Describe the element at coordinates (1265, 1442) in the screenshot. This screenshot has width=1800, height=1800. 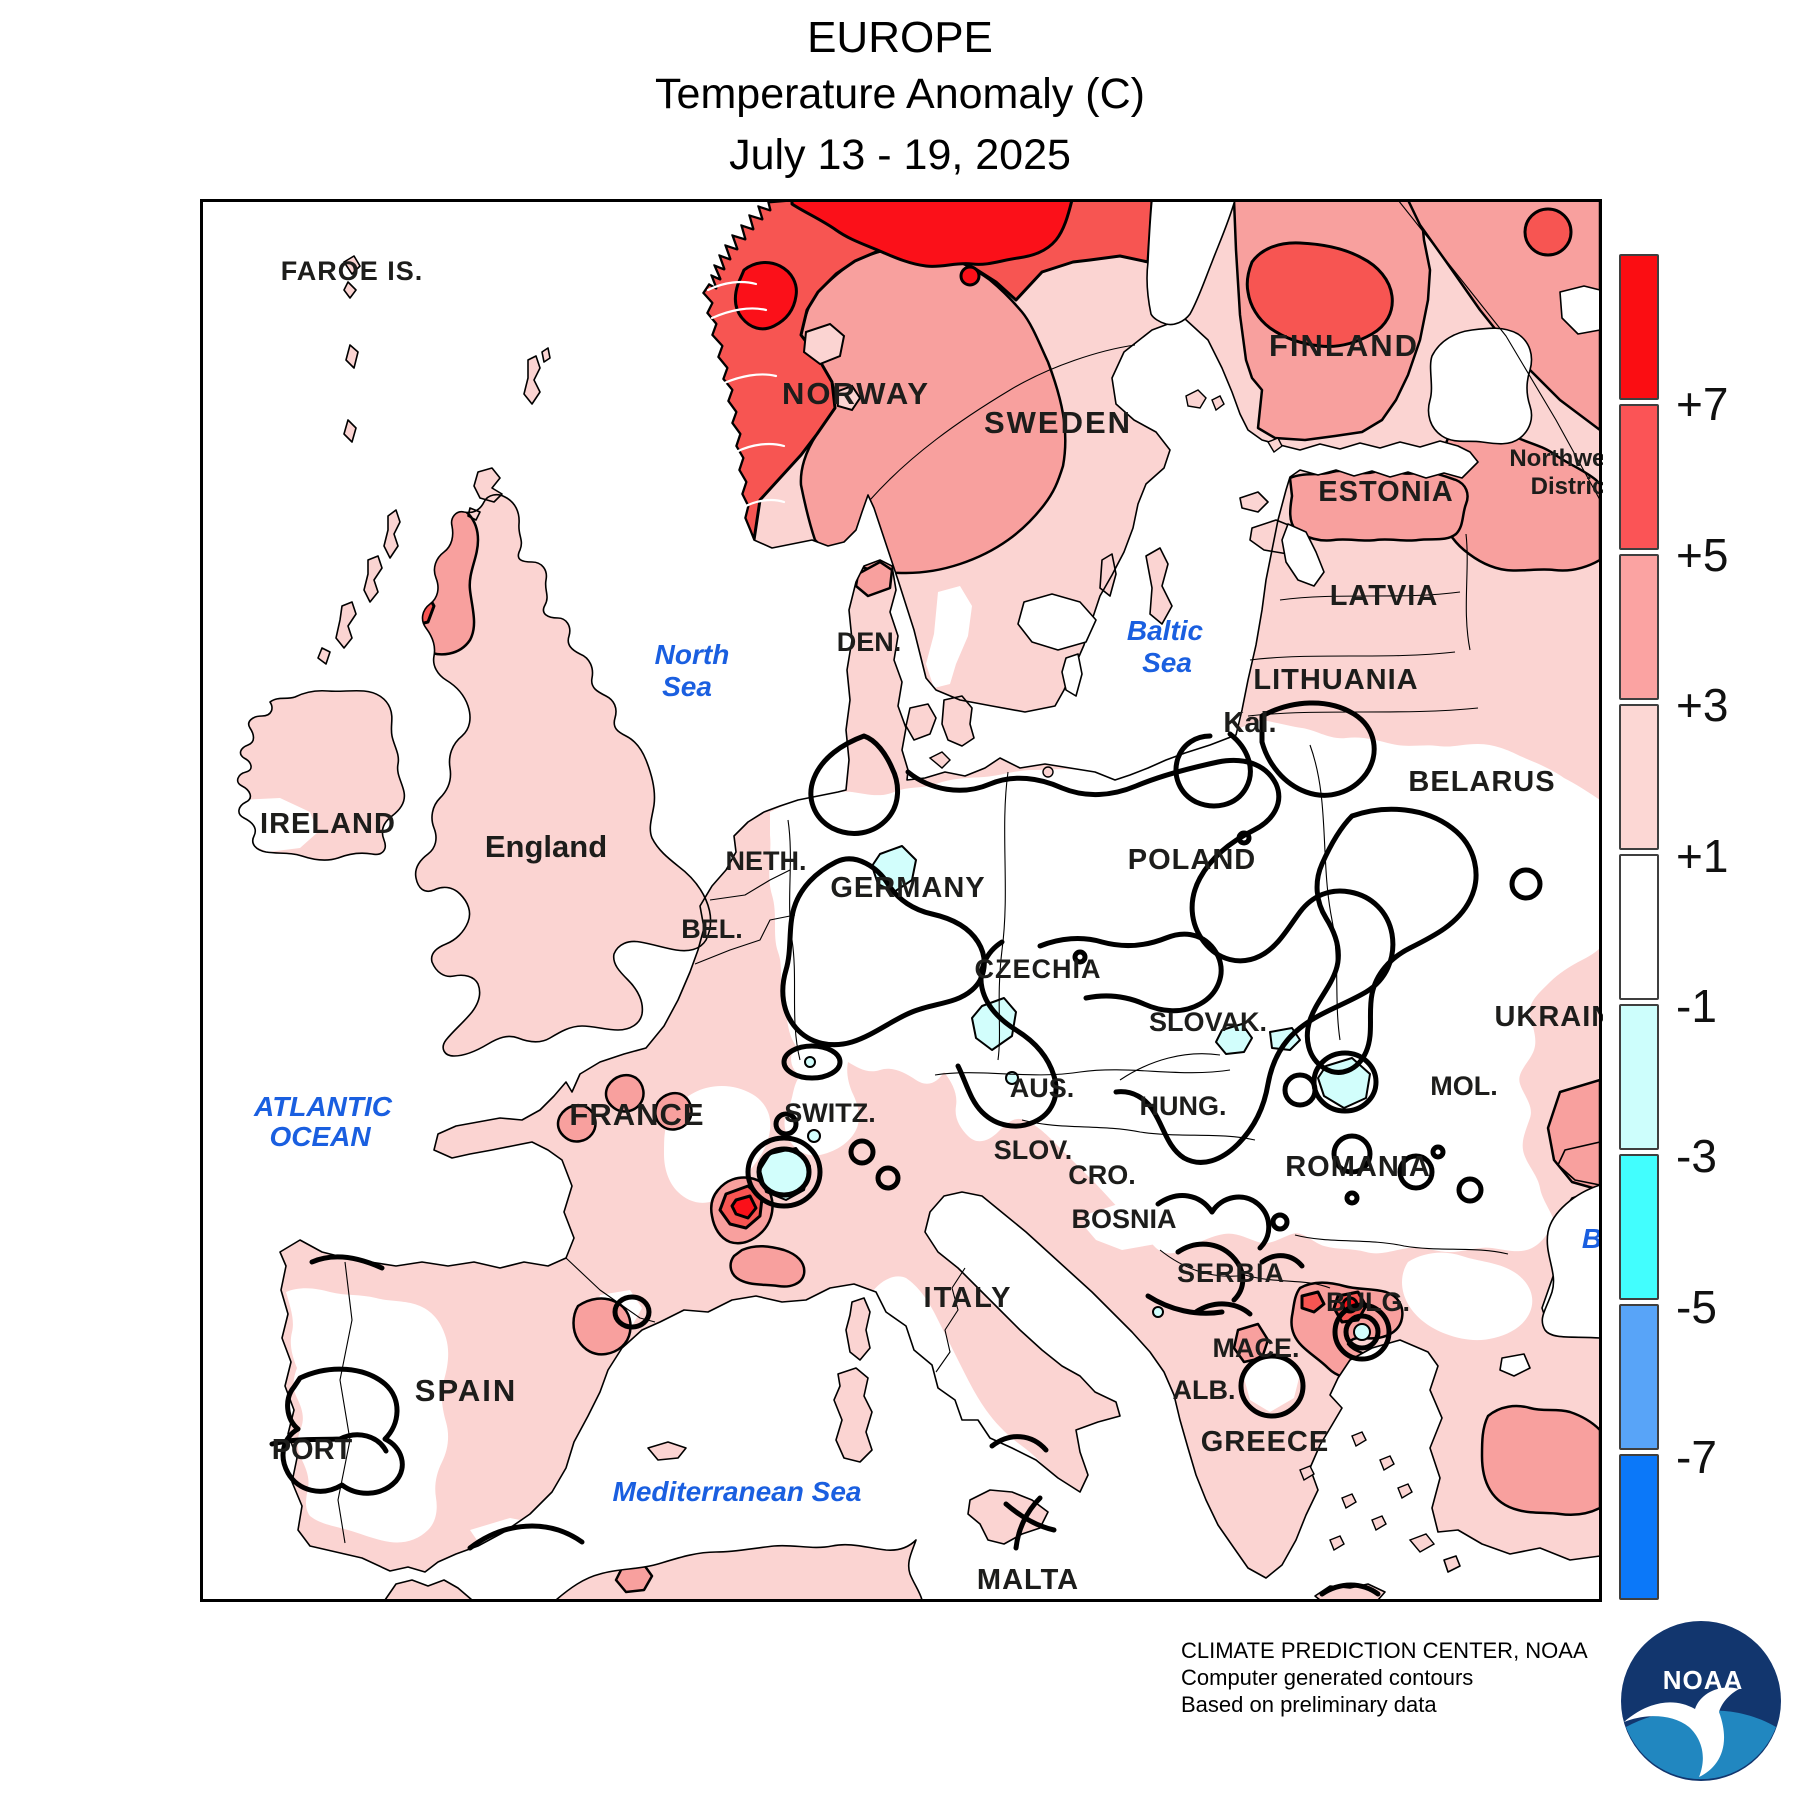
I see `svg-text: GREECE` at that location.